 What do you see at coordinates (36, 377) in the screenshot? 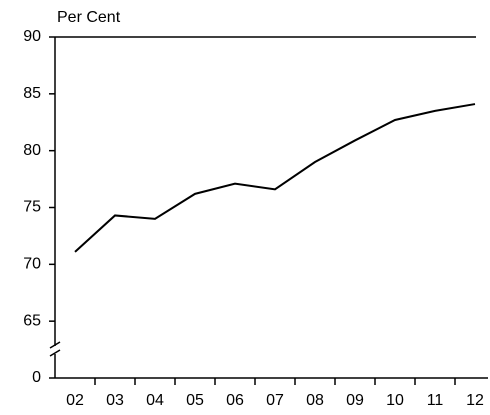
I see `y-tick-label: 0` at bounding box center [36, 377].